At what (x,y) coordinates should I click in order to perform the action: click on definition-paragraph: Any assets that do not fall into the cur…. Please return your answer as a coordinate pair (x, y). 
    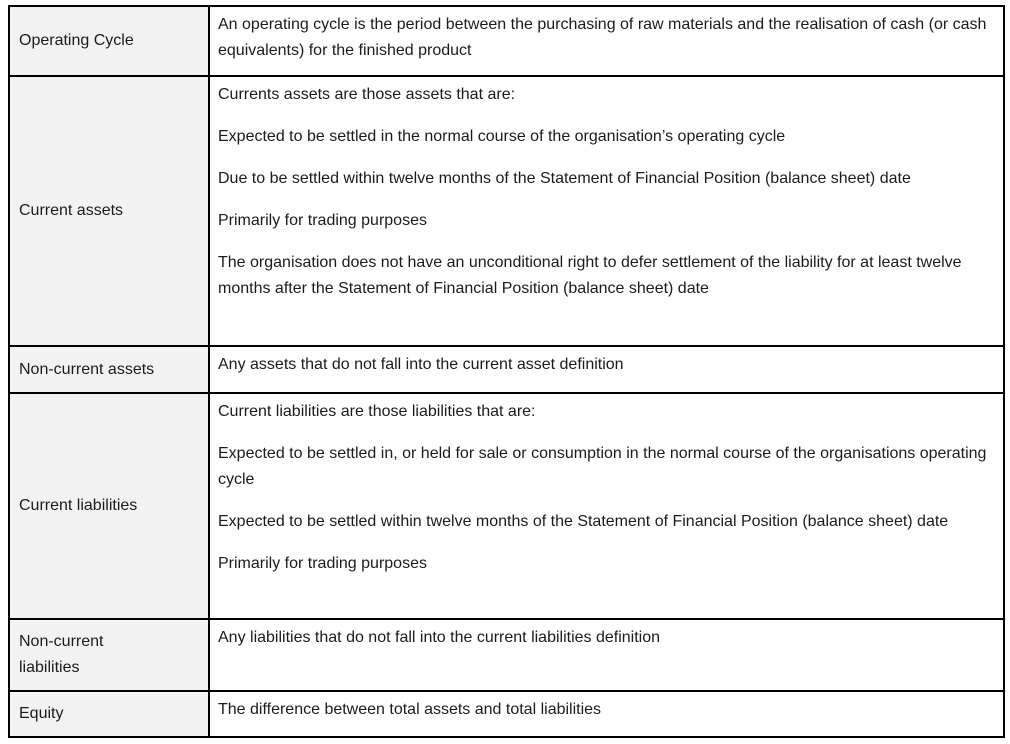
    Looking at the image, I should click on (421, 364).